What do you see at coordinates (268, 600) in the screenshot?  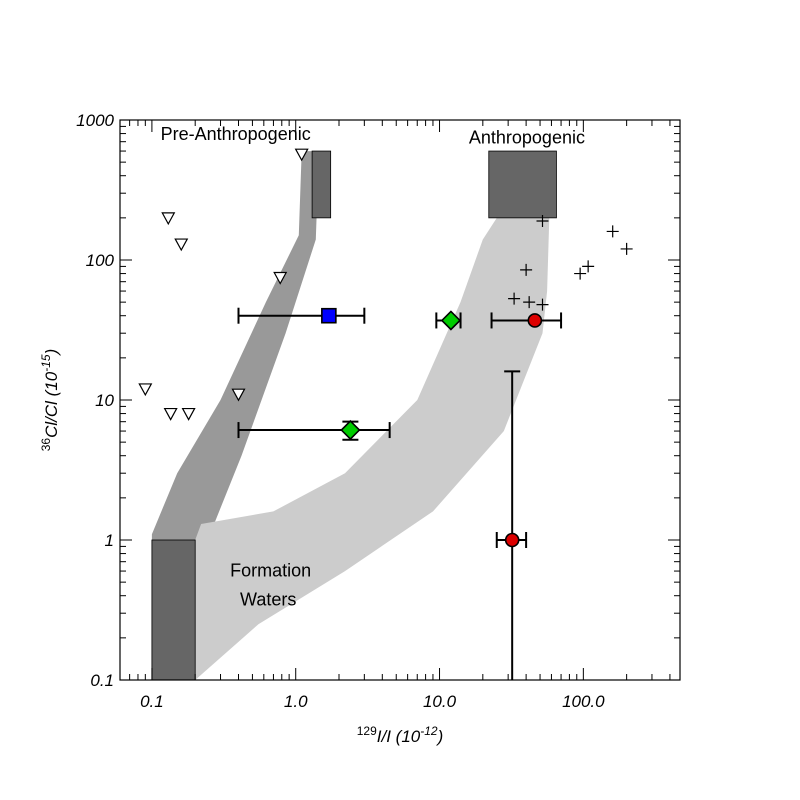 I see `annotation: Waters` at bounding box center [268, 600].